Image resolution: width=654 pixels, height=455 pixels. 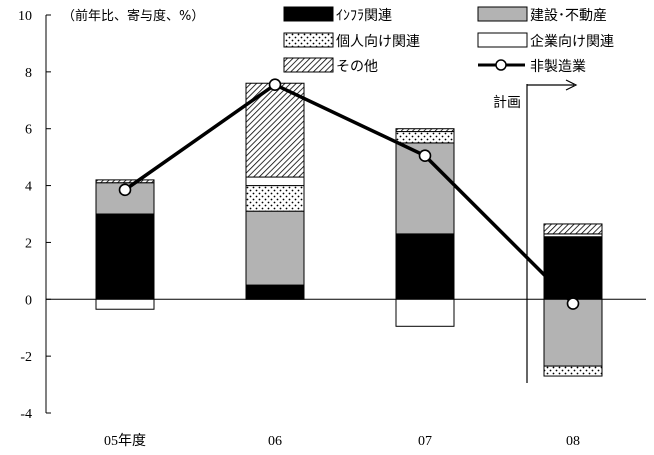 What do you see at coordinates (568, 16) in the screenshot?
I see `legend-label-construction: 建設･不動産` at bounding box center [568, 16].